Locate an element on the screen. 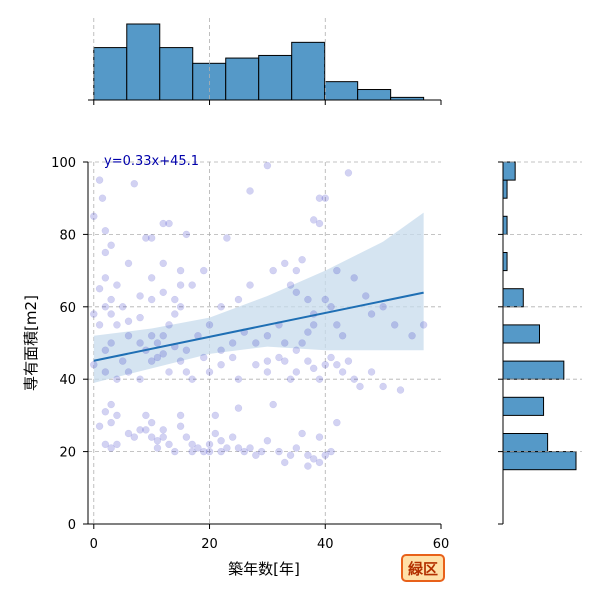  x-tick-label: 20 is located at coordinates (209, 544).